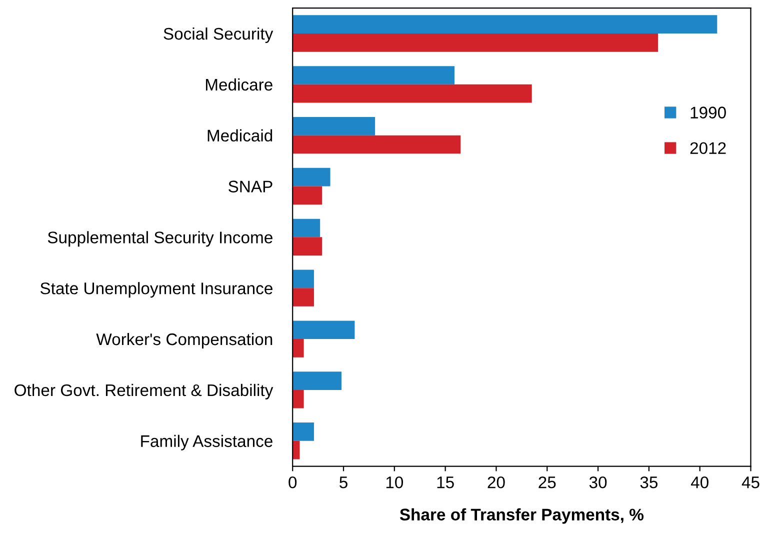 The height and width of the screenshot is (536, 770). I want to click on y-tick-label: State Unemployment Insurance, so click(156, 290).